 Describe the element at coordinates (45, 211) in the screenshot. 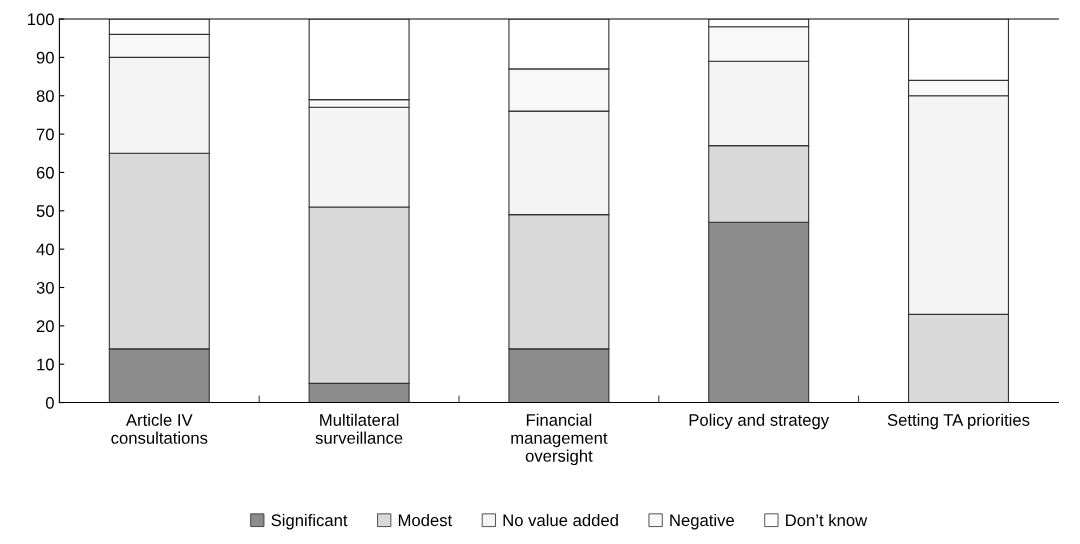

I see `y-tick-label: 50` at that location.